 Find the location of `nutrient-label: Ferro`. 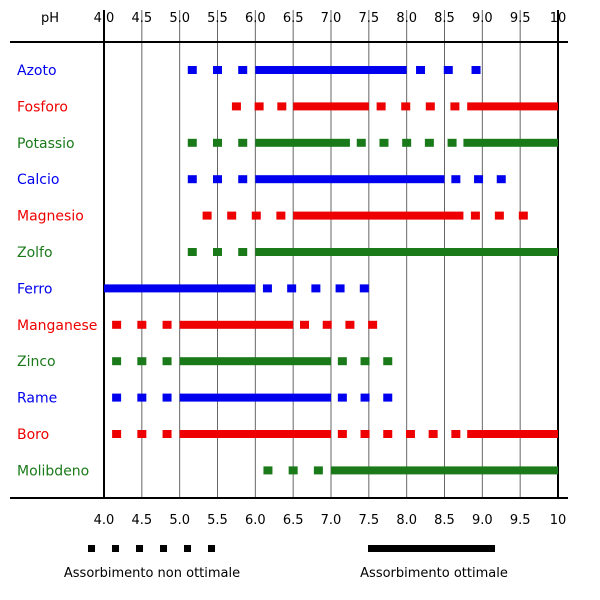

nutrient-label: Ferro is located at coordinates (34, 289).